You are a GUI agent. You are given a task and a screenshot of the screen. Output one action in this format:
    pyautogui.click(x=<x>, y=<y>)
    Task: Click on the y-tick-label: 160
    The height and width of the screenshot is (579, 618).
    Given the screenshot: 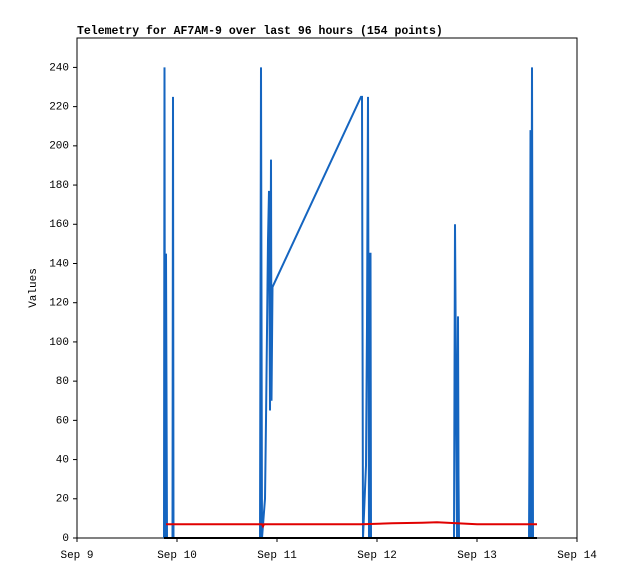 What is the action you would take?
    pyautogui.click(x=59, y=225)
    